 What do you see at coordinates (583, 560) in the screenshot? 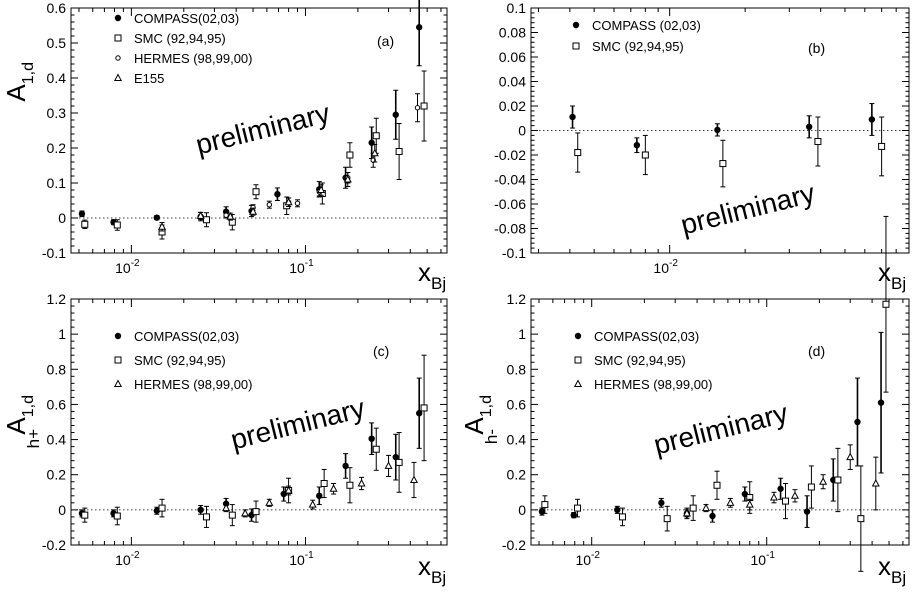
I see `x-tick-base: 10` at bounding box center [583, 560].